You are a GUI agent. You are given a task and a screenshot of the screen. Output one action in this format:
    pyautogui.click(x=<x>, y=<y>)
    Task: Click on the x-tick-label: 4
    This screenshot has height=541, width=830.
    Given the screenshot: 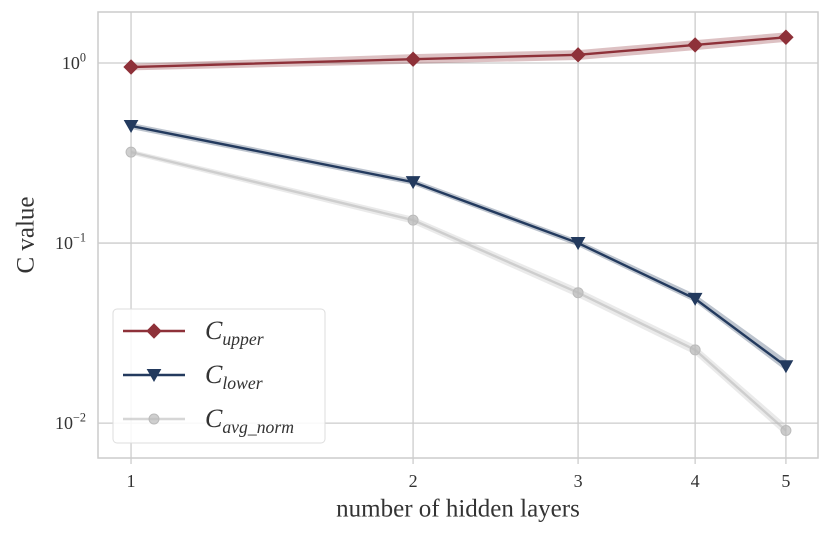 What is the action you would take?
    pyautogui.click(x=695, y=481)
    